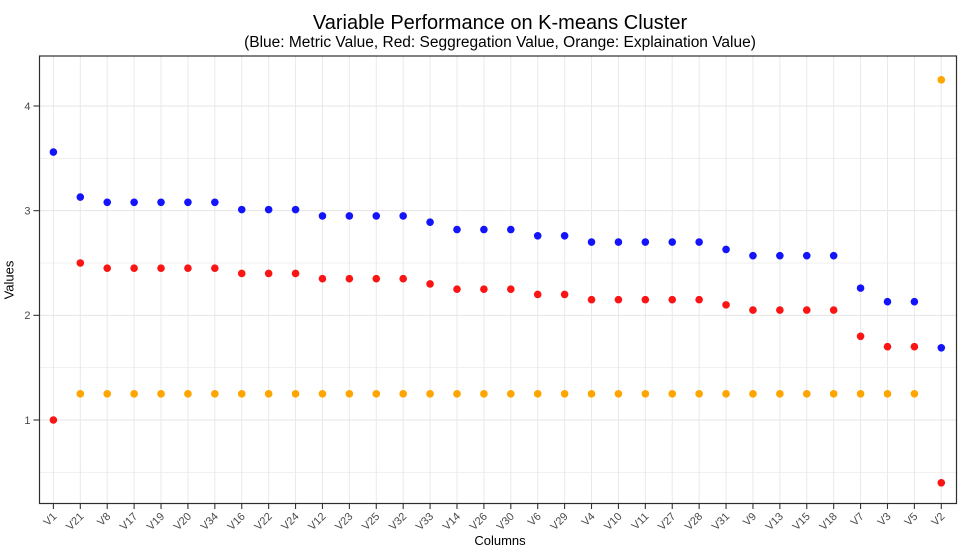 The width and height of the screenshot is (964, 560). Describe the element at coordinates (129, 522) in the screenshot. I see `x-tick-label: V17` at that location.